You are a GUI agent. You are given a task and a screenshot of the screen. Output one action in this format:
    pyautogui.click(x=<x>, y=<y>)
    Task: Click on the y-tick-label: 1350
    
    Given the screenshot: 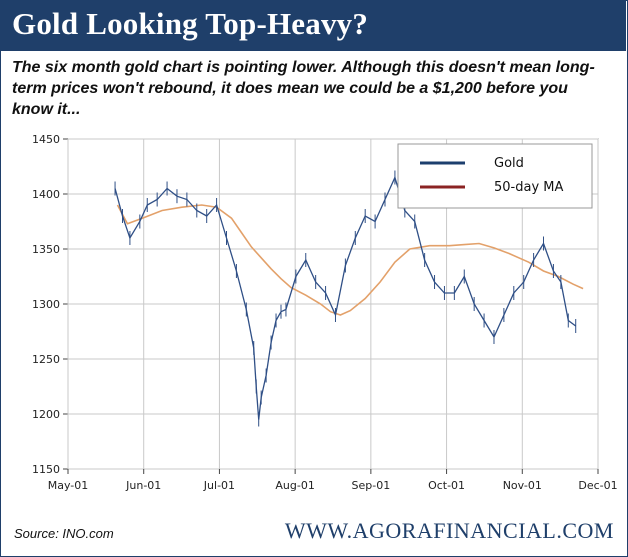 What is the action you would take?
    pyautogui.click(x=46, y=249)
    